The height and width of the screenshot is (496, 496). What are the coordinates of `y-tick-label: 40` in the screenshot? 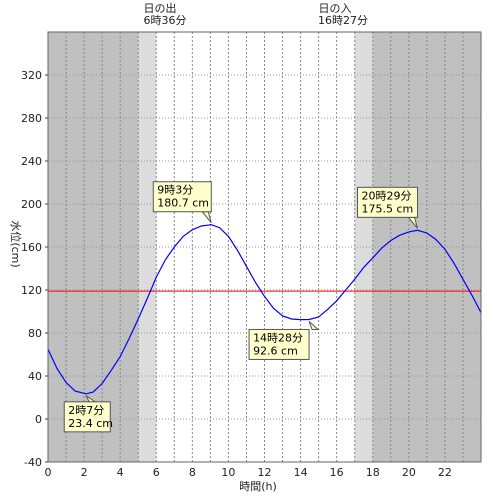 It's located at (35, 376).